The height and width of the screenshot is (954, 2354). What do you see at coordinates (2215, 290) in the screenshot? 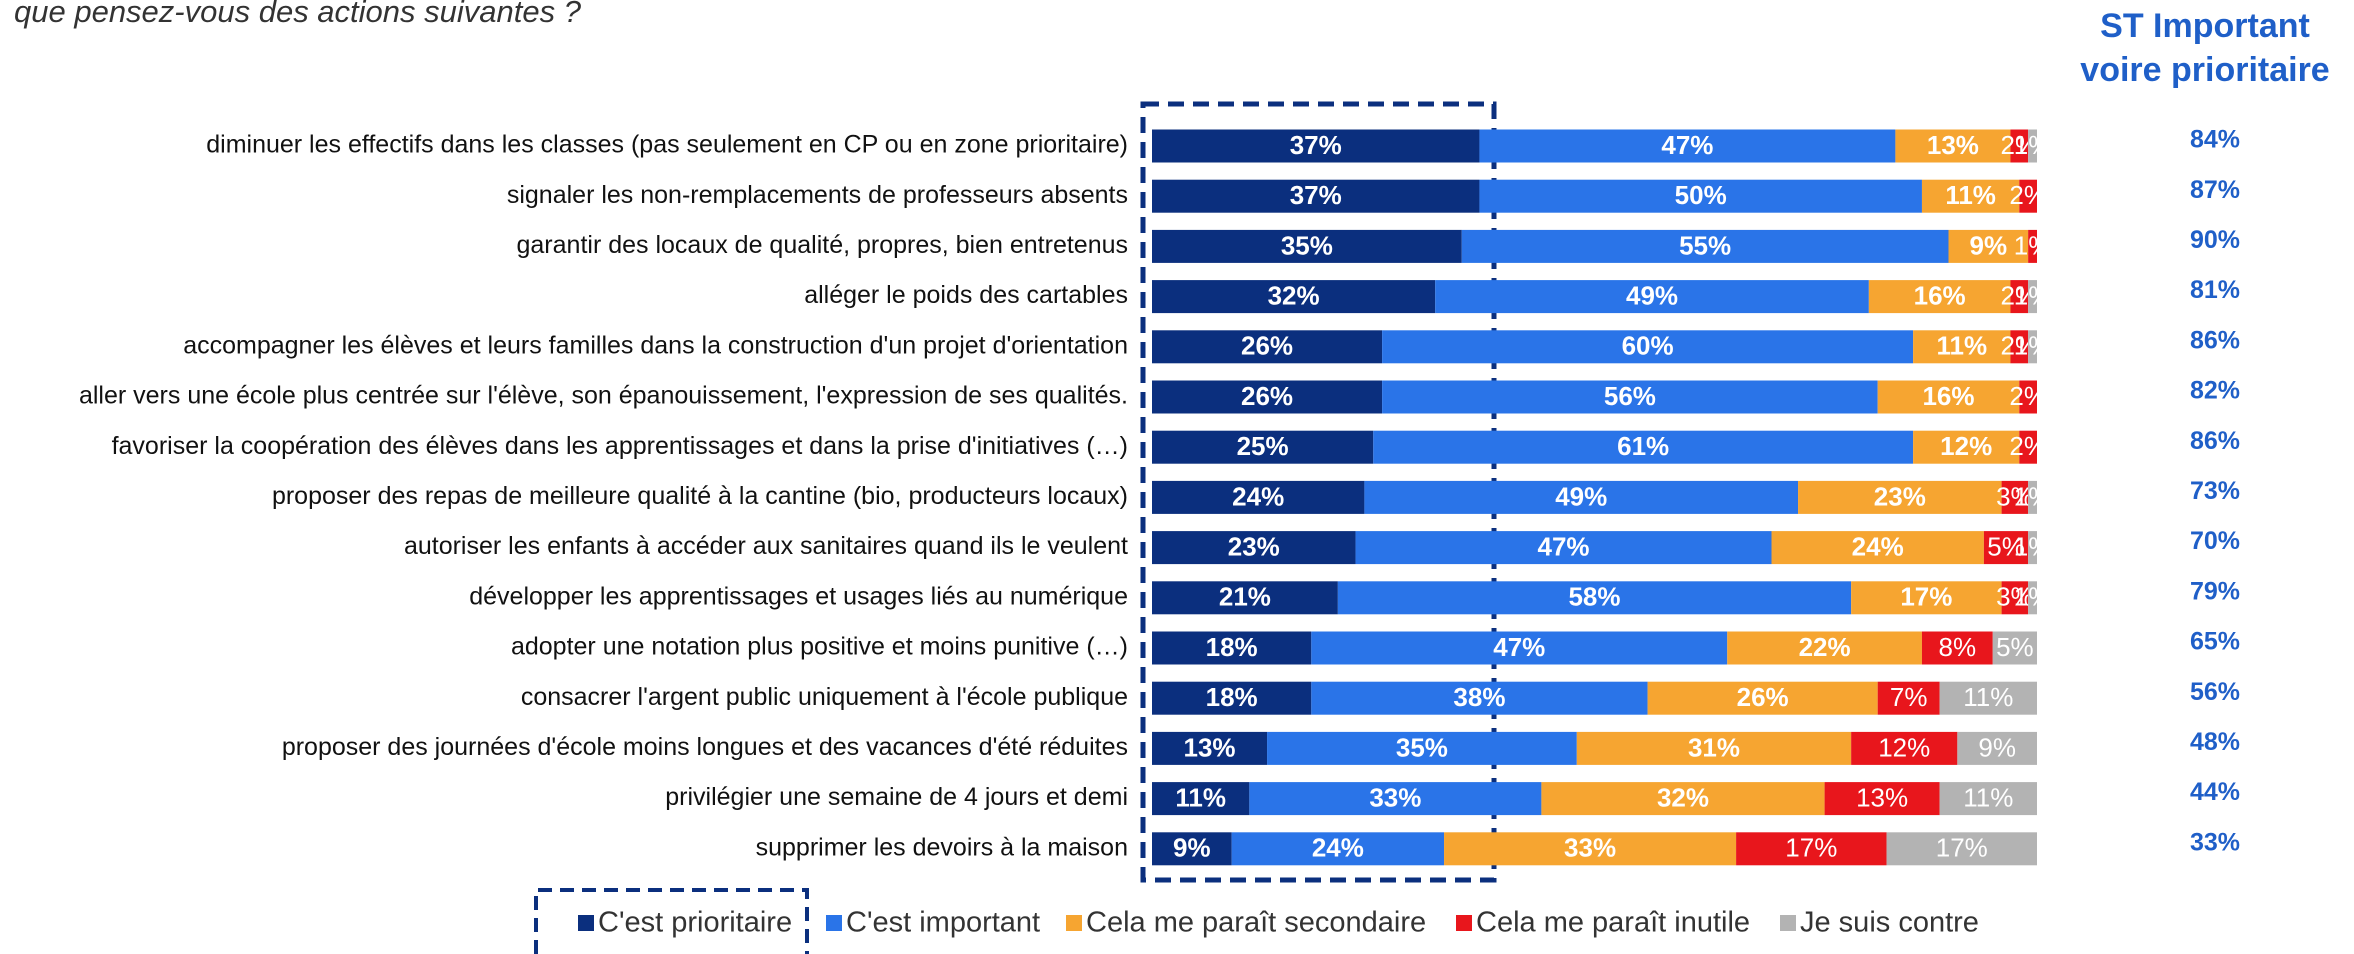
I see `st-value: 81%` at bounding box center [2215, 290].